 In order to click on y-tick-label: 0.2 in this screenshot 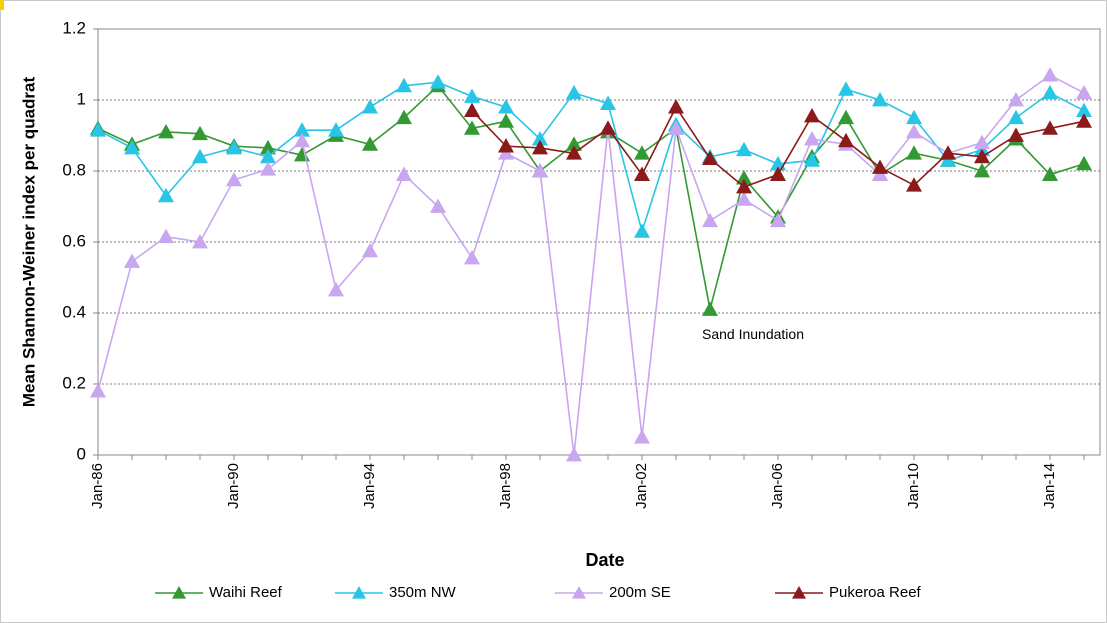, I will do `click(74, 382)`.